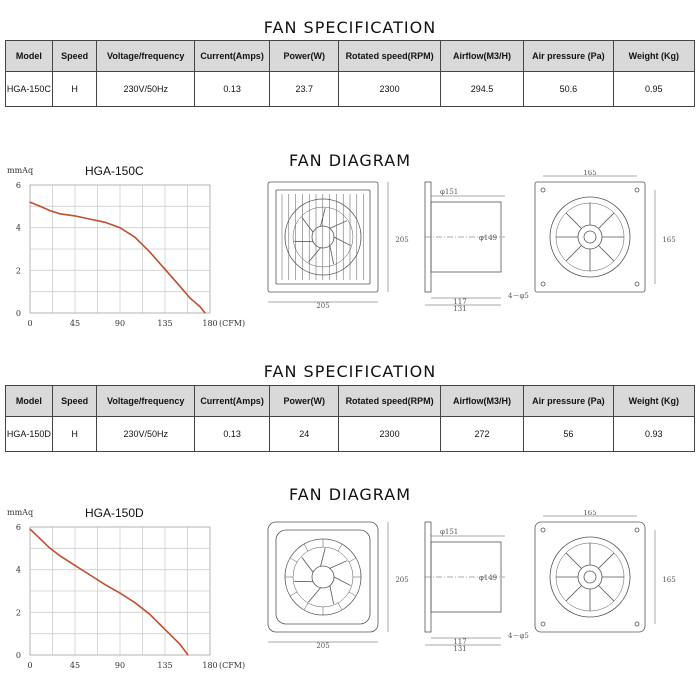 Image resolution: width=700 pixels, height=700 pixels. I want to click on header-cell: Current(Amps), so click(232, 56).